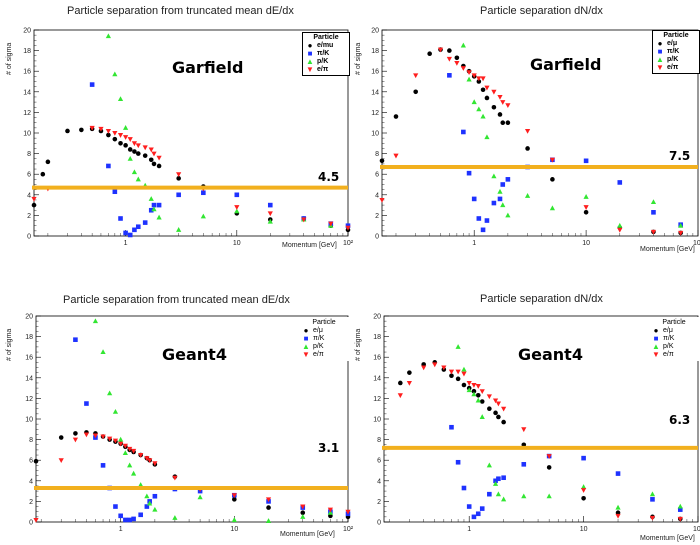  Describe the element at coordinates (667, 249) in the screenshot. I see `x-axis-label: Momentum [GeV]` at that location.